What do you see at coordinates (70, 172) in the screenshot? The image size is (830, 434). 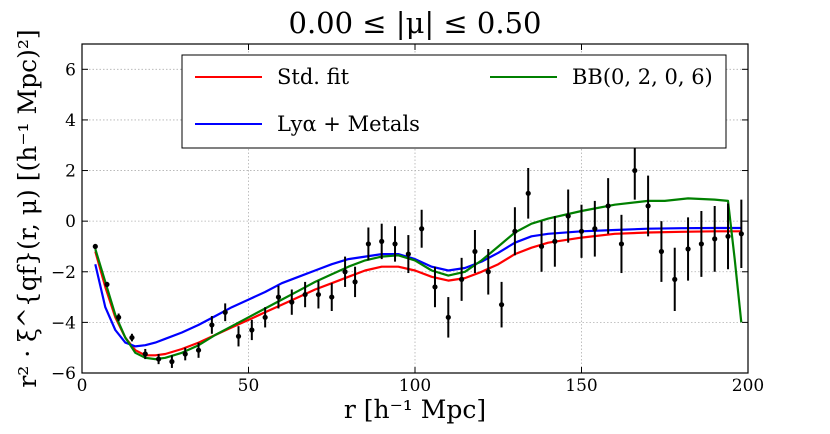 I see `y-tick-label: 2` at bounding box center [70, 172].